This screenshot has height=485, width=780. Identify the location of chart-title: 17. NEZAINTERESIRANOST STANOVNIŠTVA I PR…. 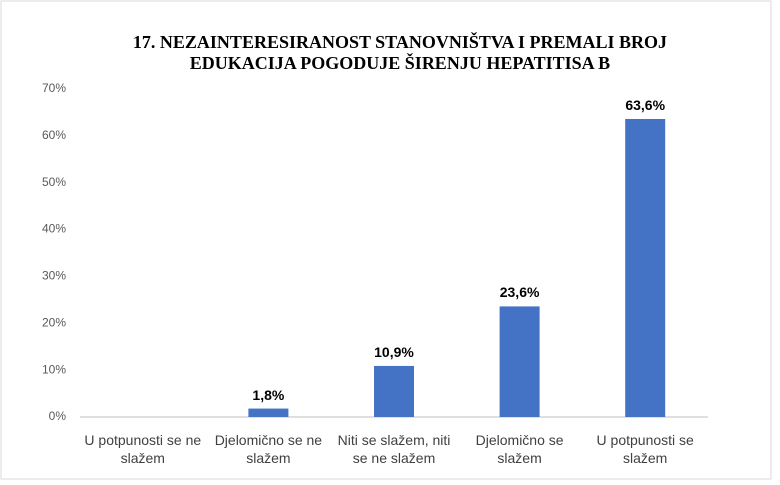
(400, 52).